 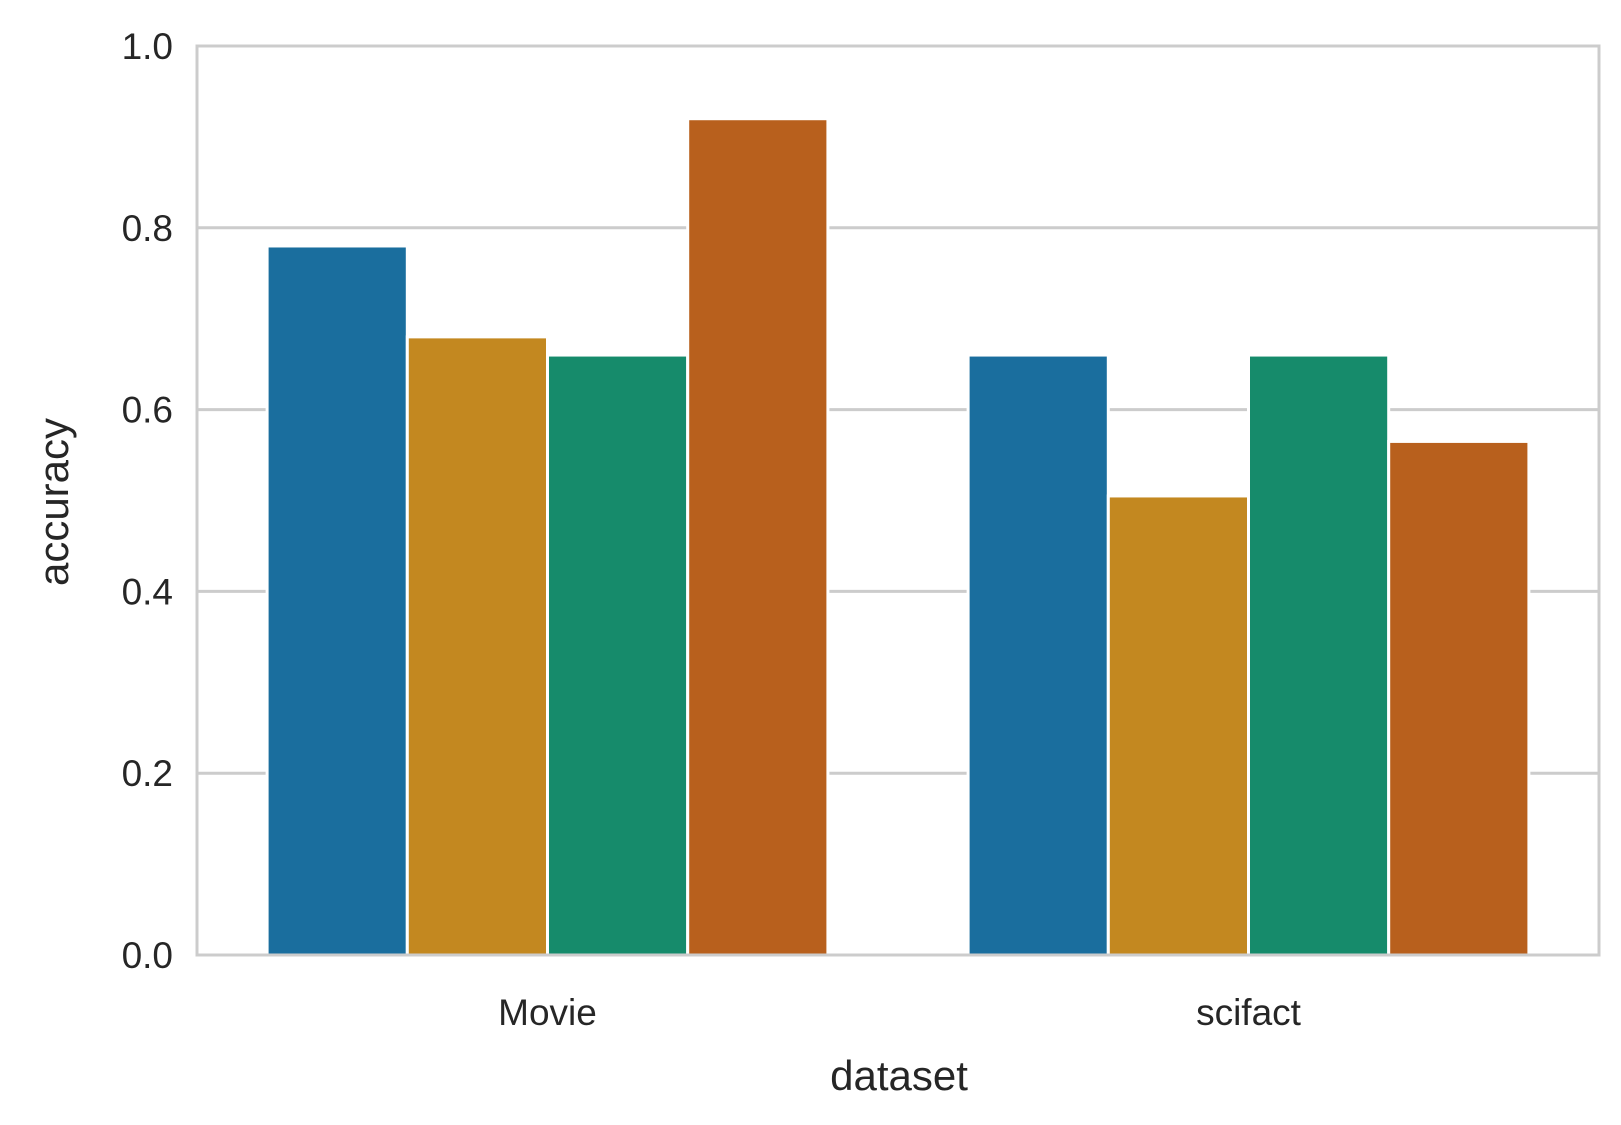 I want to click on y-tick-label: 1.0, so click(x=147, y=46).